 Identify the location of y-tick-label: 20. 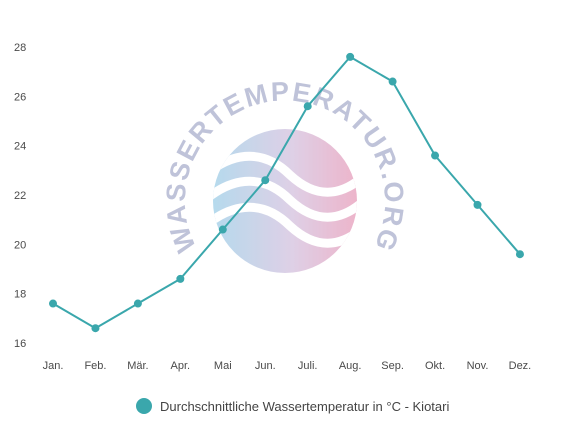
(20, 245).